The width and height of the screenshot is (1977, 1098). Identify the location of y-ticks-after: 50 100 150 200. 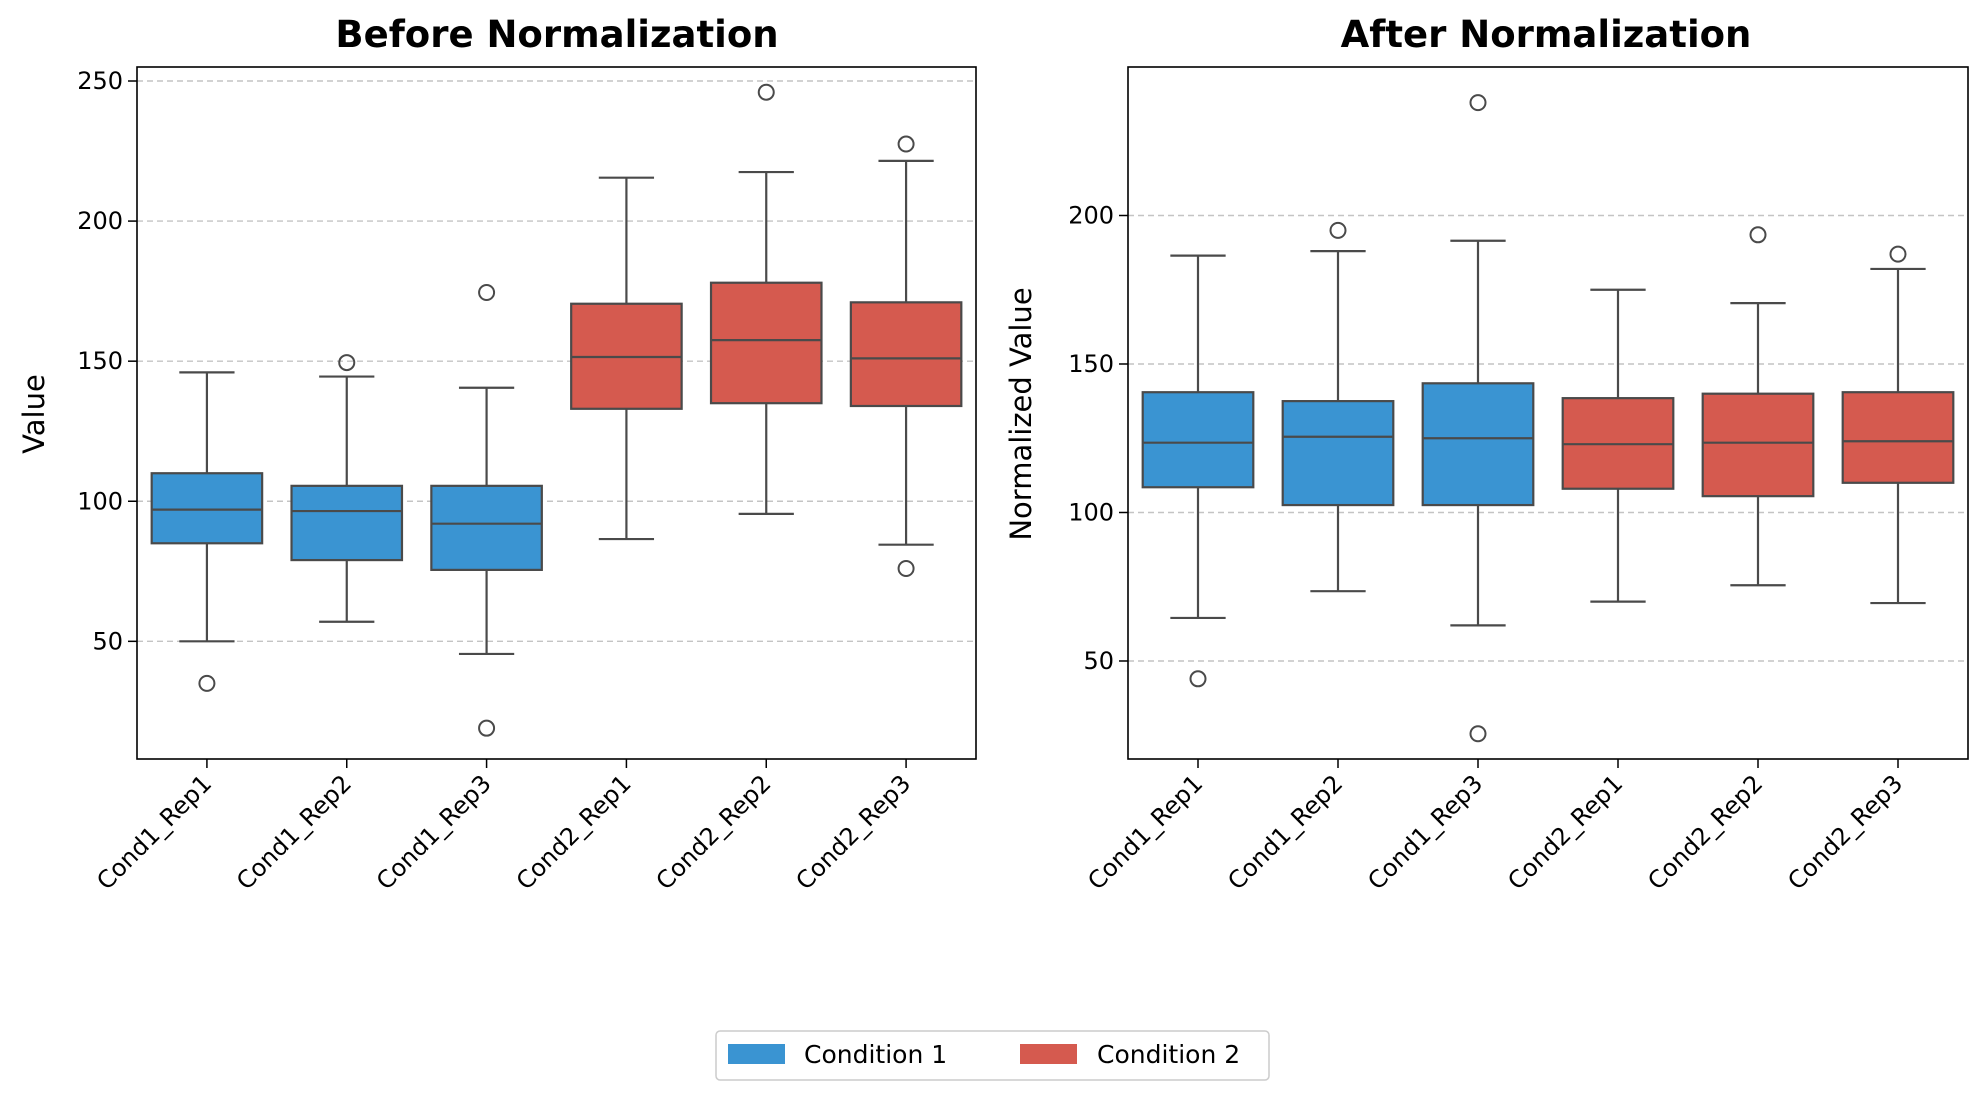
(1098, 438).